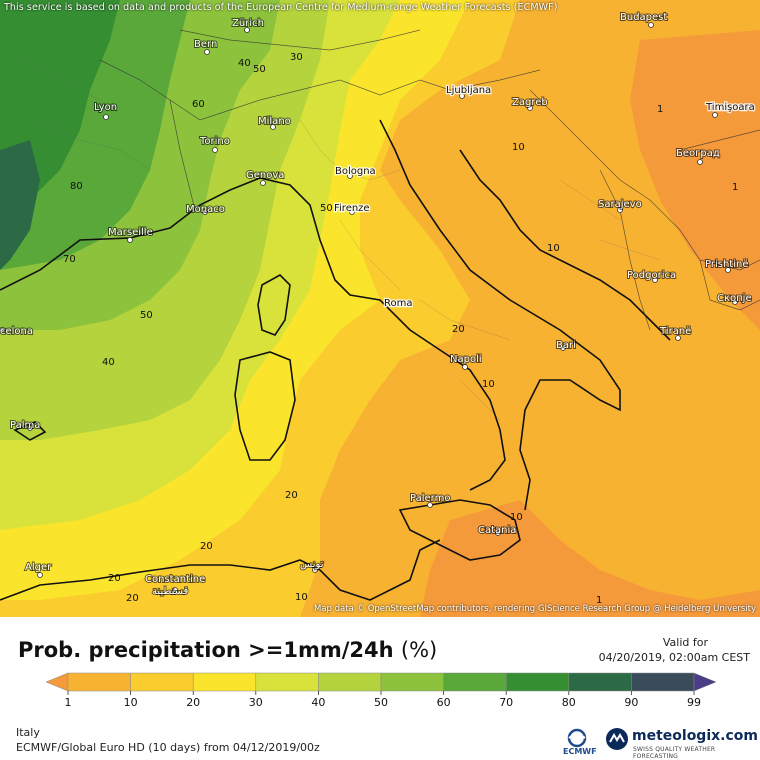 The width and height of the screenshot is (760, 760). I want to click on legend-tick-label: 40, so click(318, 702).